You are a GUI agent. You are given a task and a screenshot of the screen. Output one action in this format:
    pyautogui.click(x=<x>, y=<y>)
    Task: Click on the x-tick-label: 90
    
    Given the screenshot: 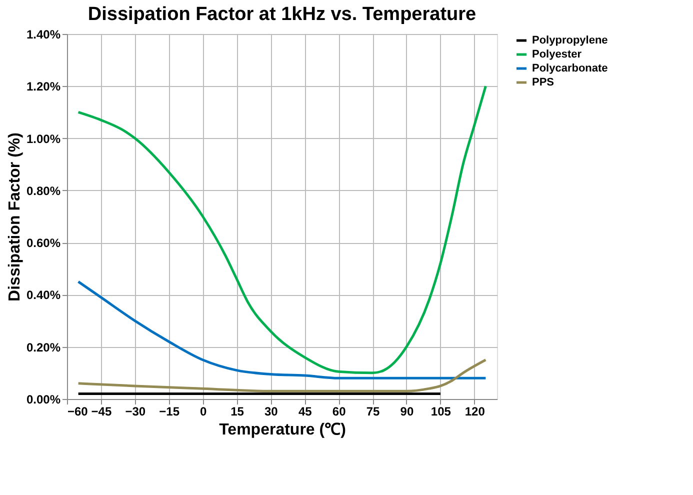 What is the action you would take?
    pyautogui.click(x=407, y=411)
    